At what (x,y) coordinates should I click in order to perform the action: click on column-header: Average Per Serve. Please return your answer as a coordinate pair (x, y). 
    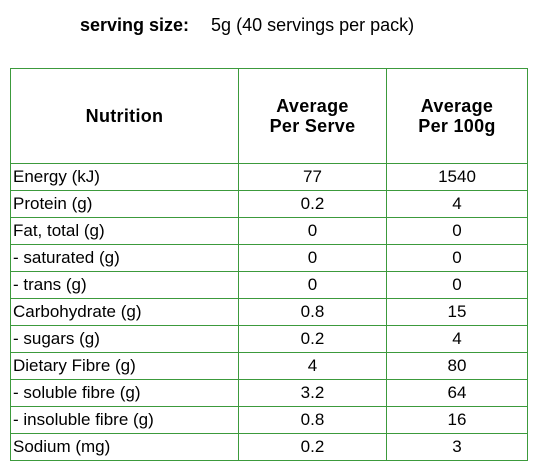
    Looking at the image, I should click on (312, 116).